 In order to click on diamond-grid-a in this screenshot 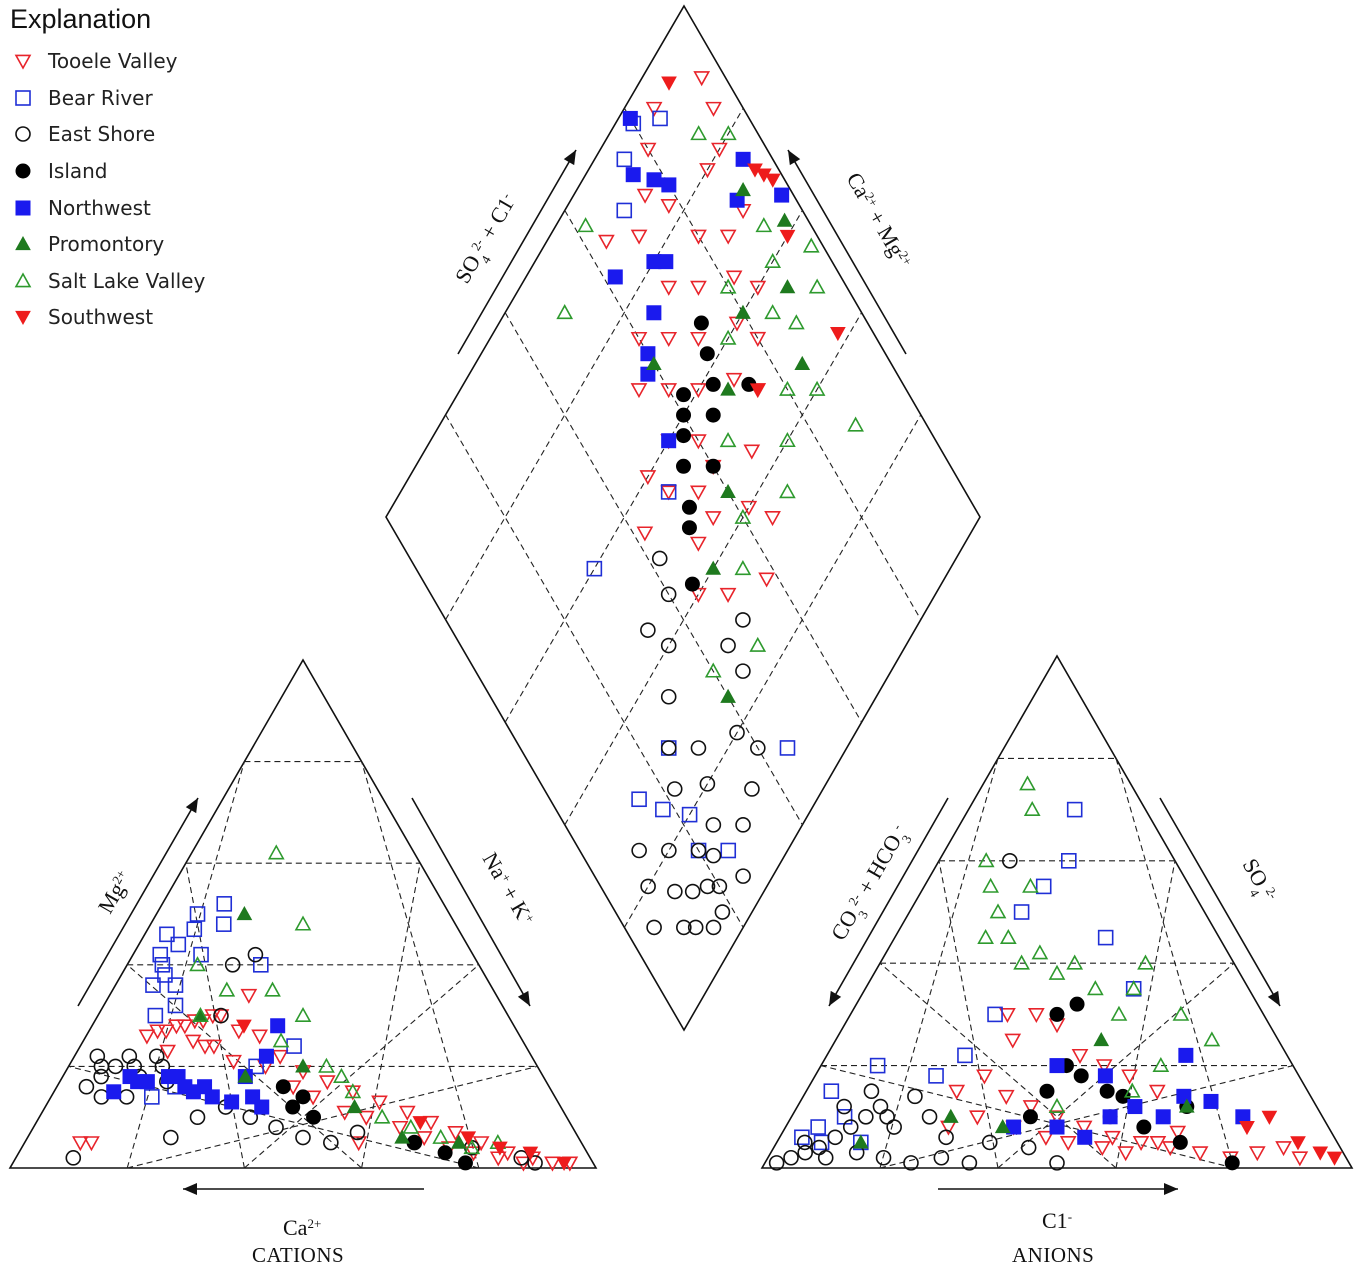, I will do `click(653, 569)`.